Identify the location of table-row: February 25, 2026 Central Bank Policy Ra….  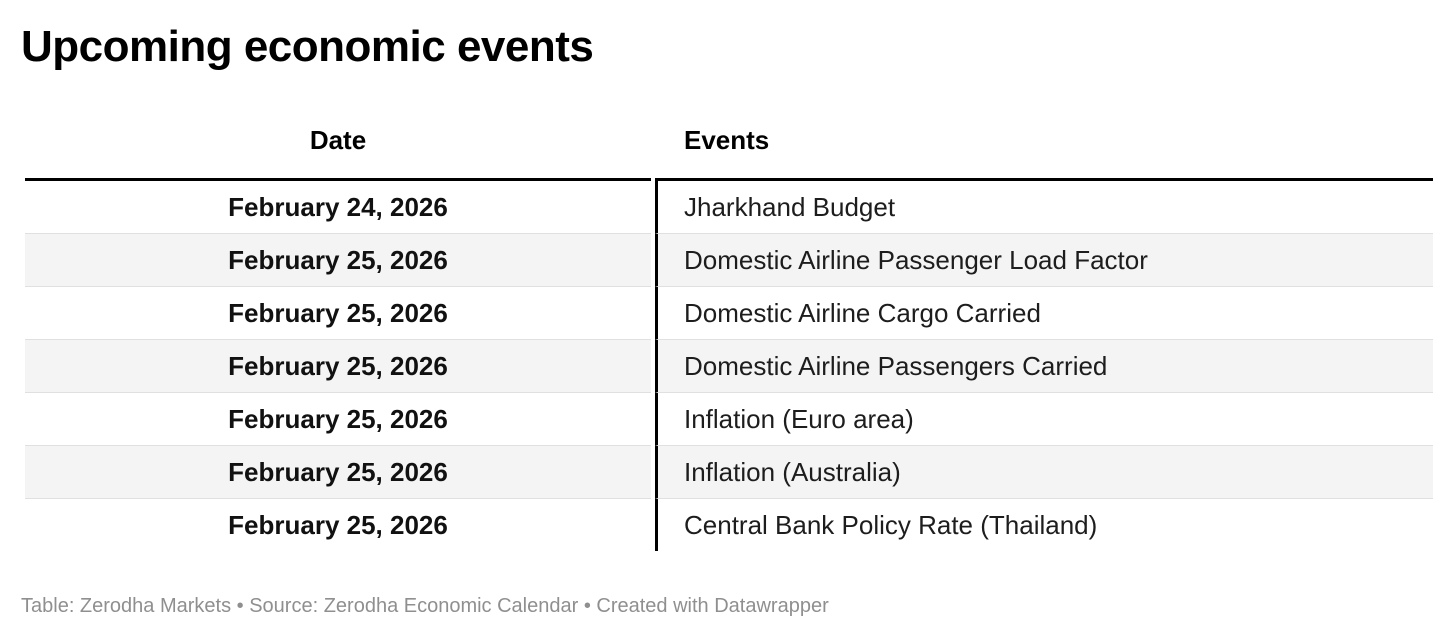
(729, 525).